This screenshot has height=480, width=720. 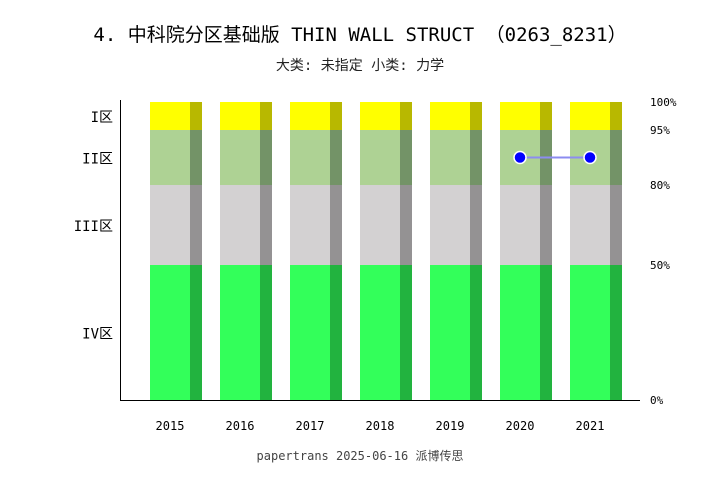 I want to click on x-tick-label: 2016, so click(x=240, y=426).